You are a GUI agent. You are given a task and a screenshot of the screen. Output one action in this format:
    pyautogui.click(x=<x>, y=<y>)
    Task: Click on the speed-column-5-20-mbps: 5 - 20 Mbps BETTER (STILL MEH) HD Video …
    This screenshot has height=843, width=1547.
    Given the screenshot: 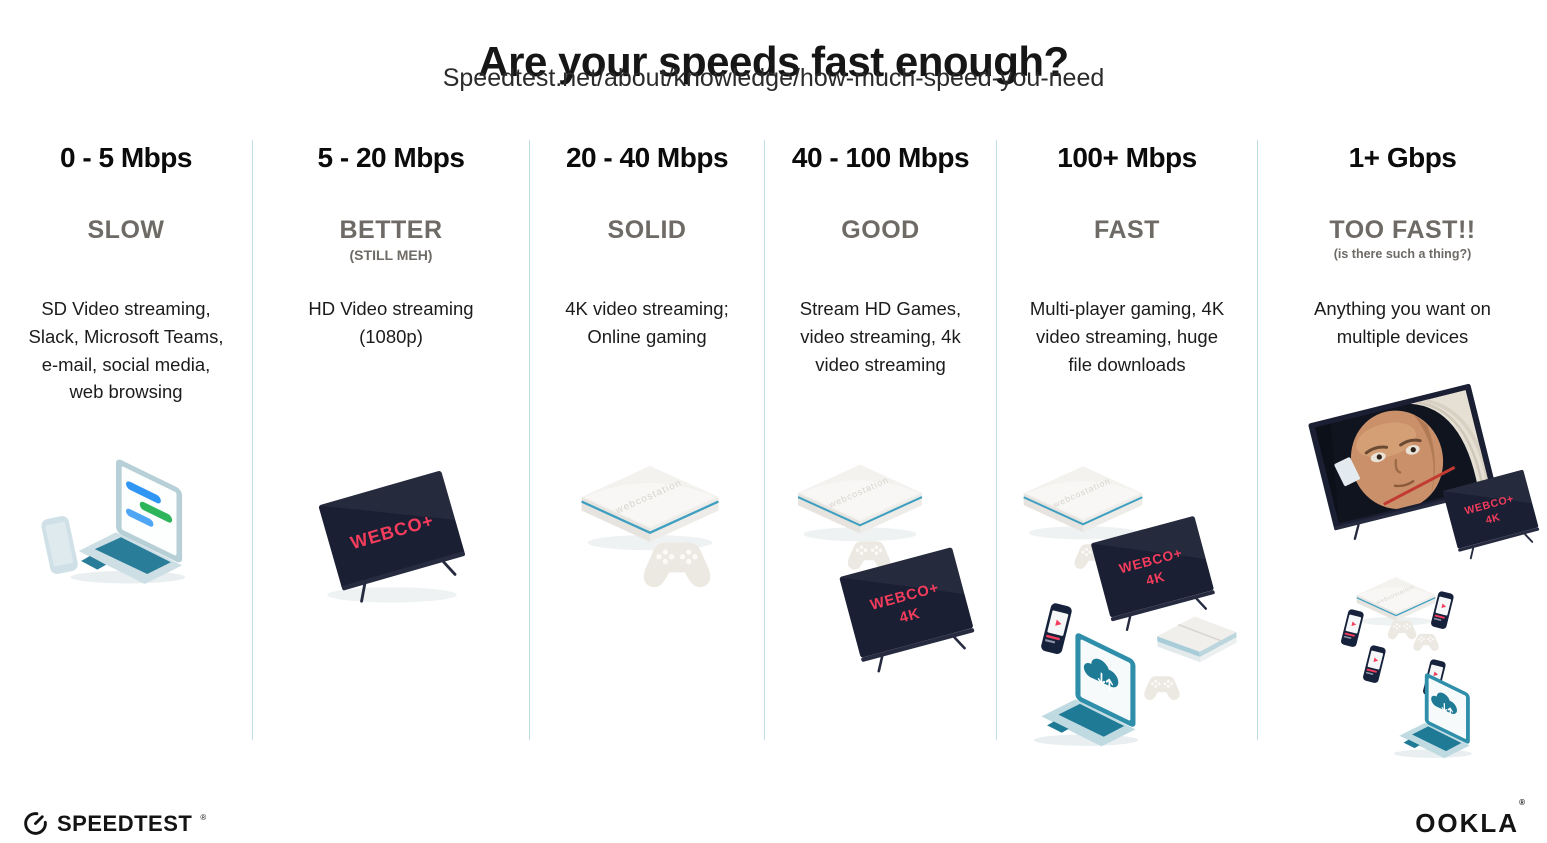 What is the action you would take?
    pyautogui.click(x=391, y=440)
    